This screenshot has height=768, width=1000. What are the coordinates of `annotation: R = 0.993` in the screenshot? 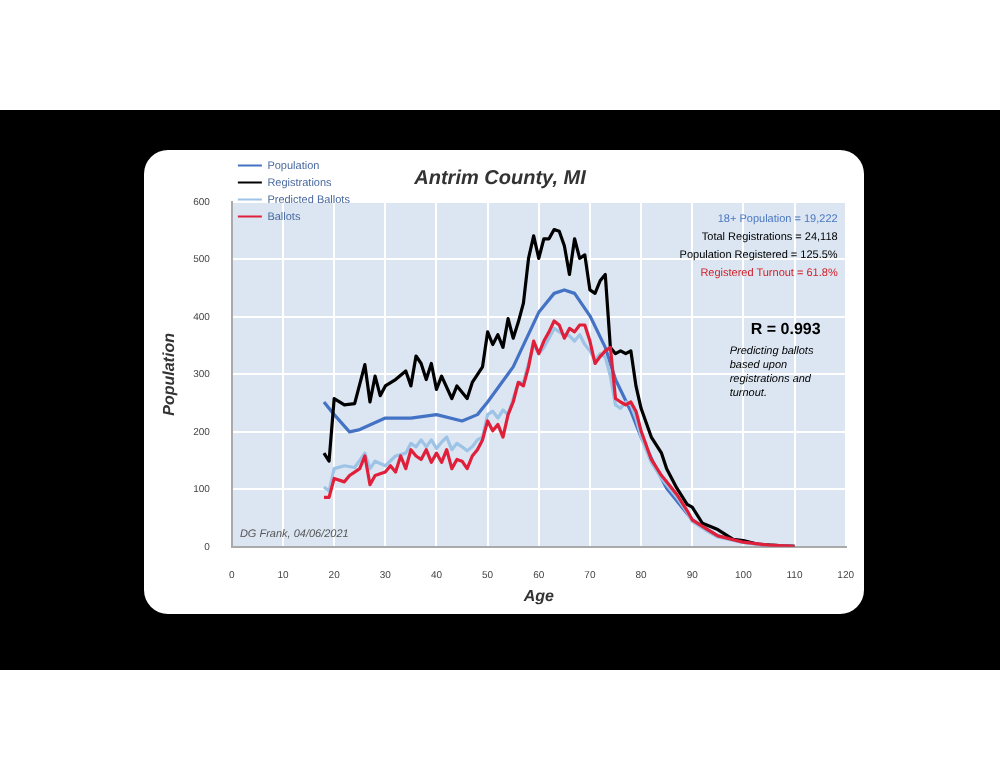 It's located at (786, 329).